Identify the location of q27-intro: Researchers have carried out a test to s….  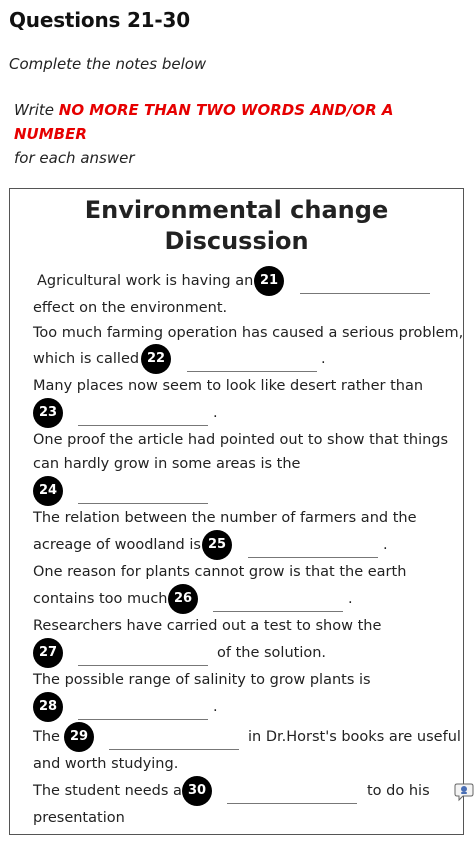
(207, 626).